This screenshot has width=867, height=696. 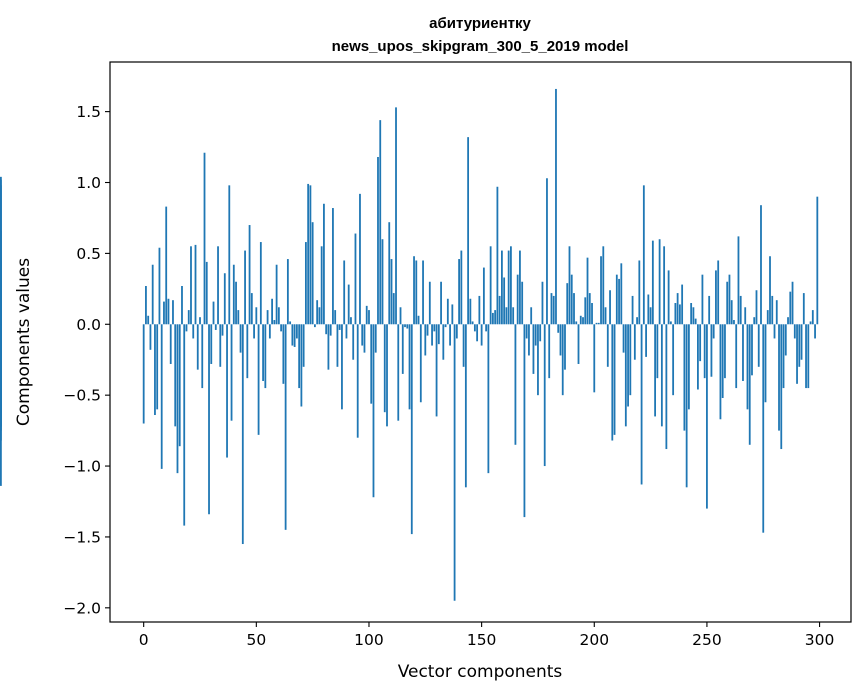 I want to click on y-tick-label: 0.0, so click(x=88, y=325).